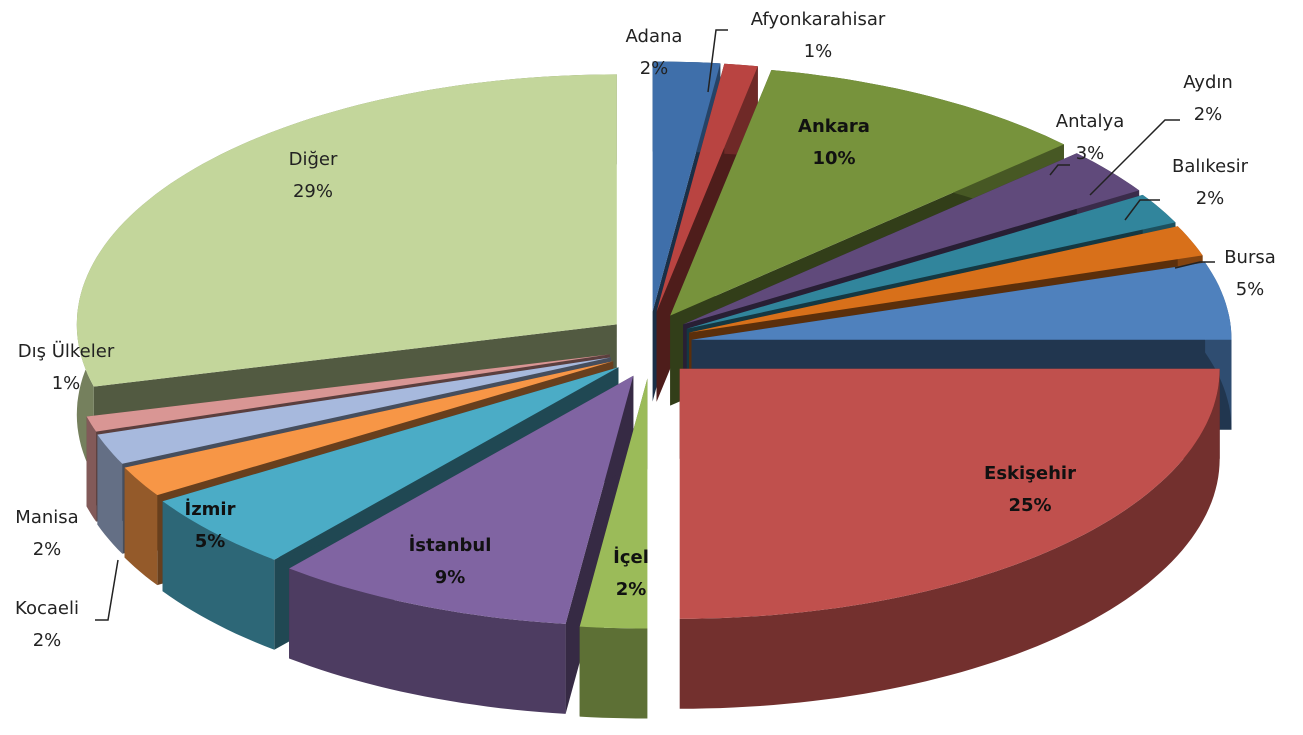  What do you see at coordinates (654, 36) in the screenshot?
I see `category-label: Adana` at bounding box center [654, 36].